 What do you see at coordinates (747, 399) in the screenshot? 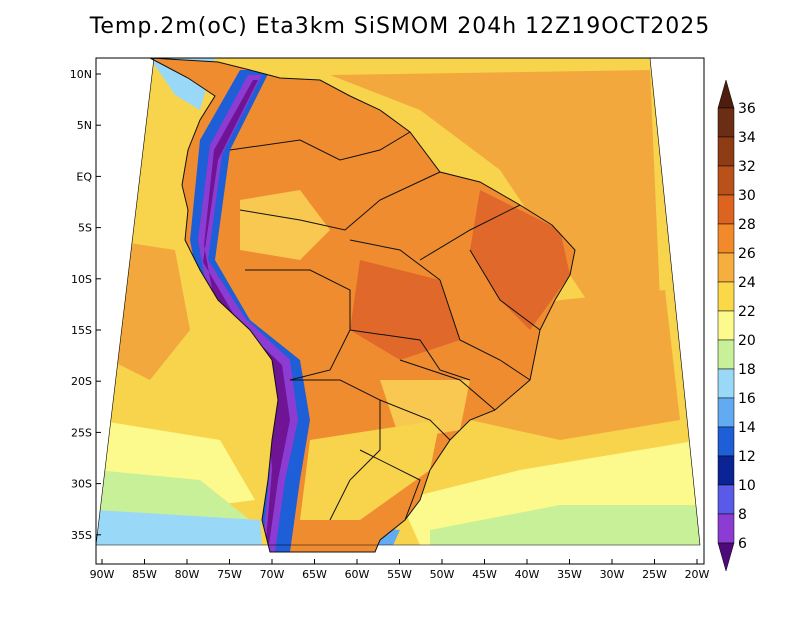
I see `colorbar-label: 16` at bounding box center [747, 399].